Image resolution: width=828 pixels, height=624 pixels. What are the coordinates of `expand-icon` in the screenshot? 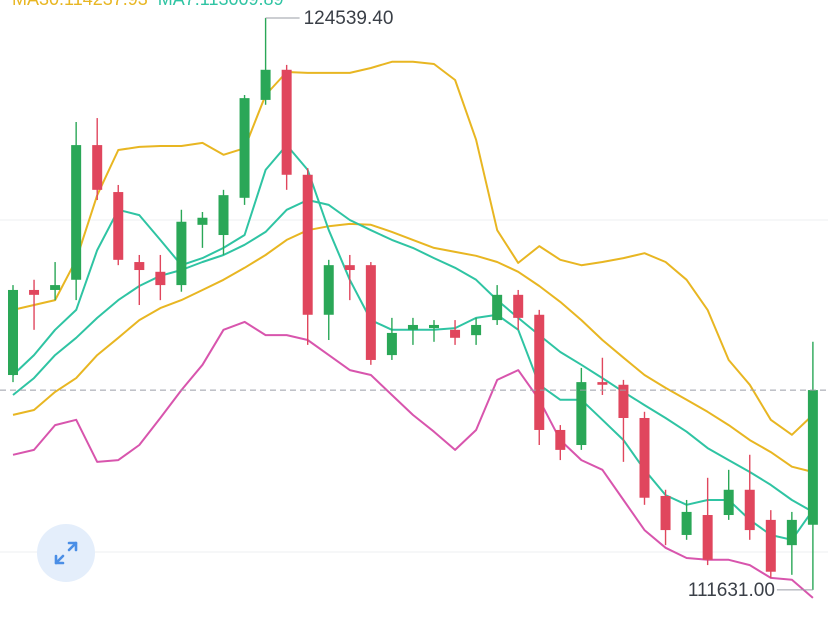 It's located at (66, 553).